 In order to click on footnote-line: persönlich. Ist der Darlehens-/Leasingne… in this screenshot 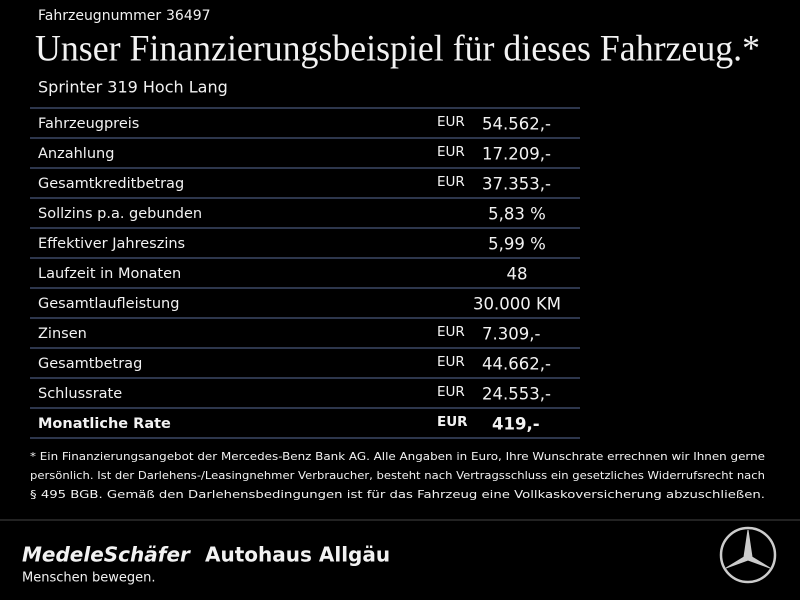, I will do `click(397, 475)`.